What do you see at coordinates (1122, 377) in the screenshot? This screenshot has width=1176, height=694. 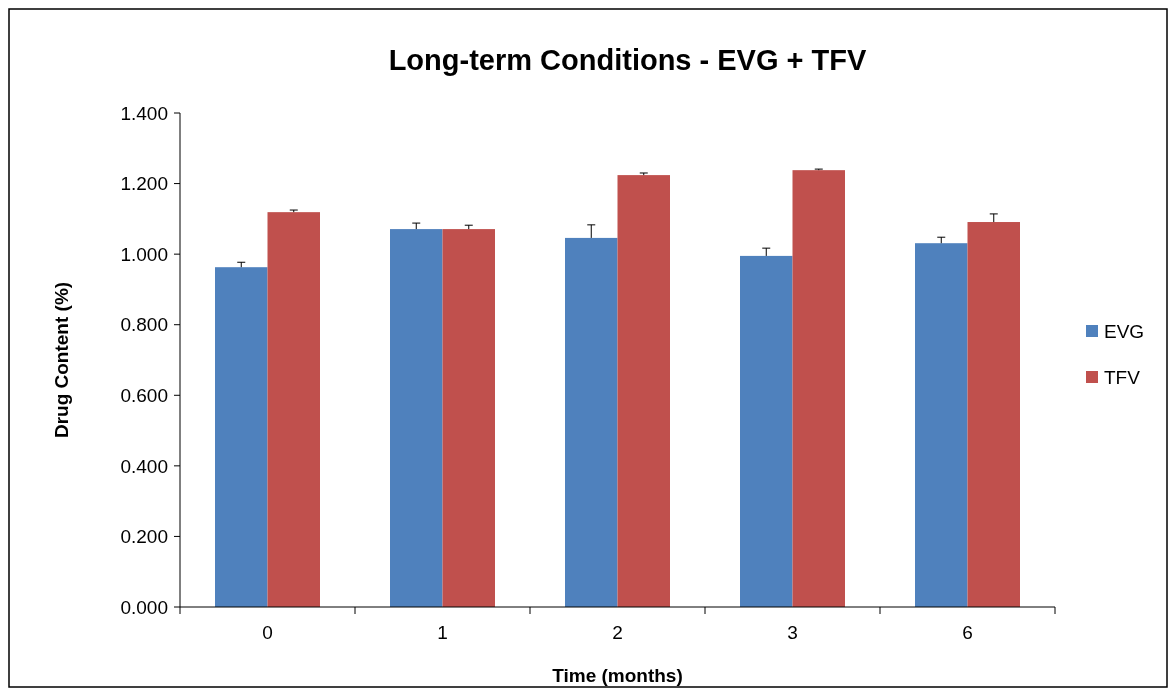 I see `legend-label: TFV` at bounding box center [1122, 377].